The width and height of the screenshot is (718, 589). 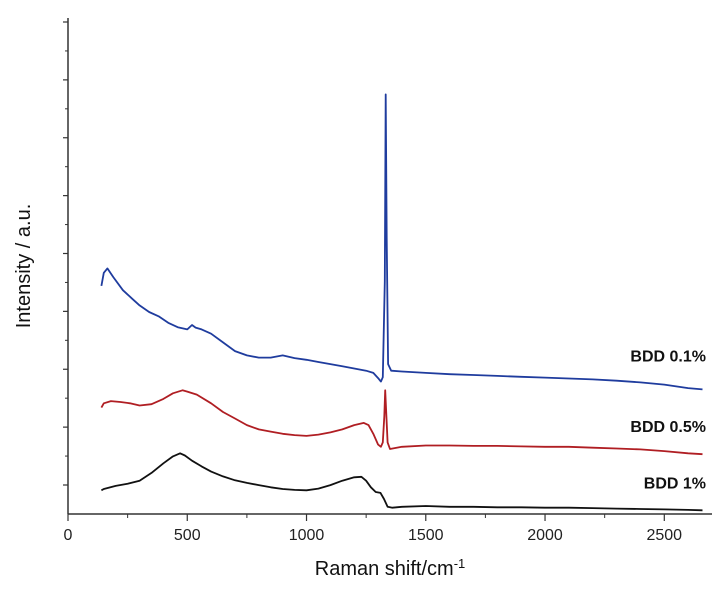 What do you see at coordinates (307, 535) in the screenshot?
I see `x-tick-label-1000: 1000` at bounding box center [307, 535].